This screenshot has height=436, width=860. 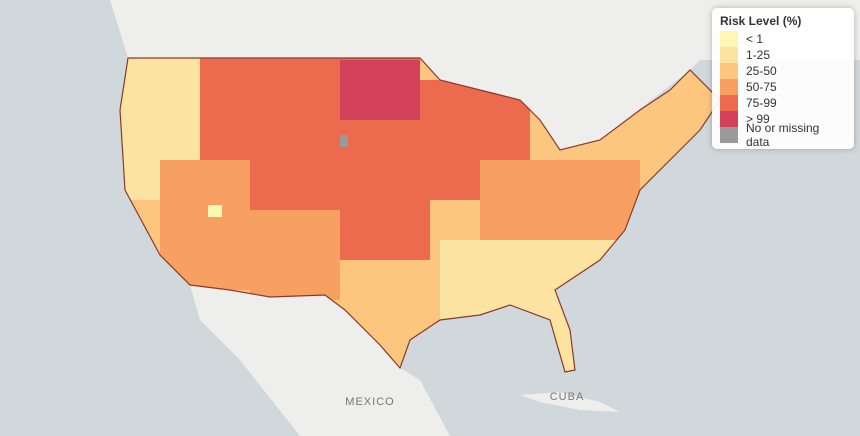 I want to click on mexico-land, so click(x=320, y=360).